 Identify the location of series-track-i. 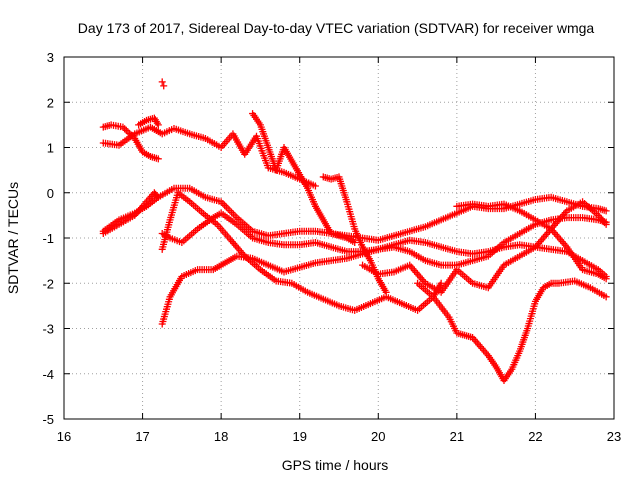
(384, 239).